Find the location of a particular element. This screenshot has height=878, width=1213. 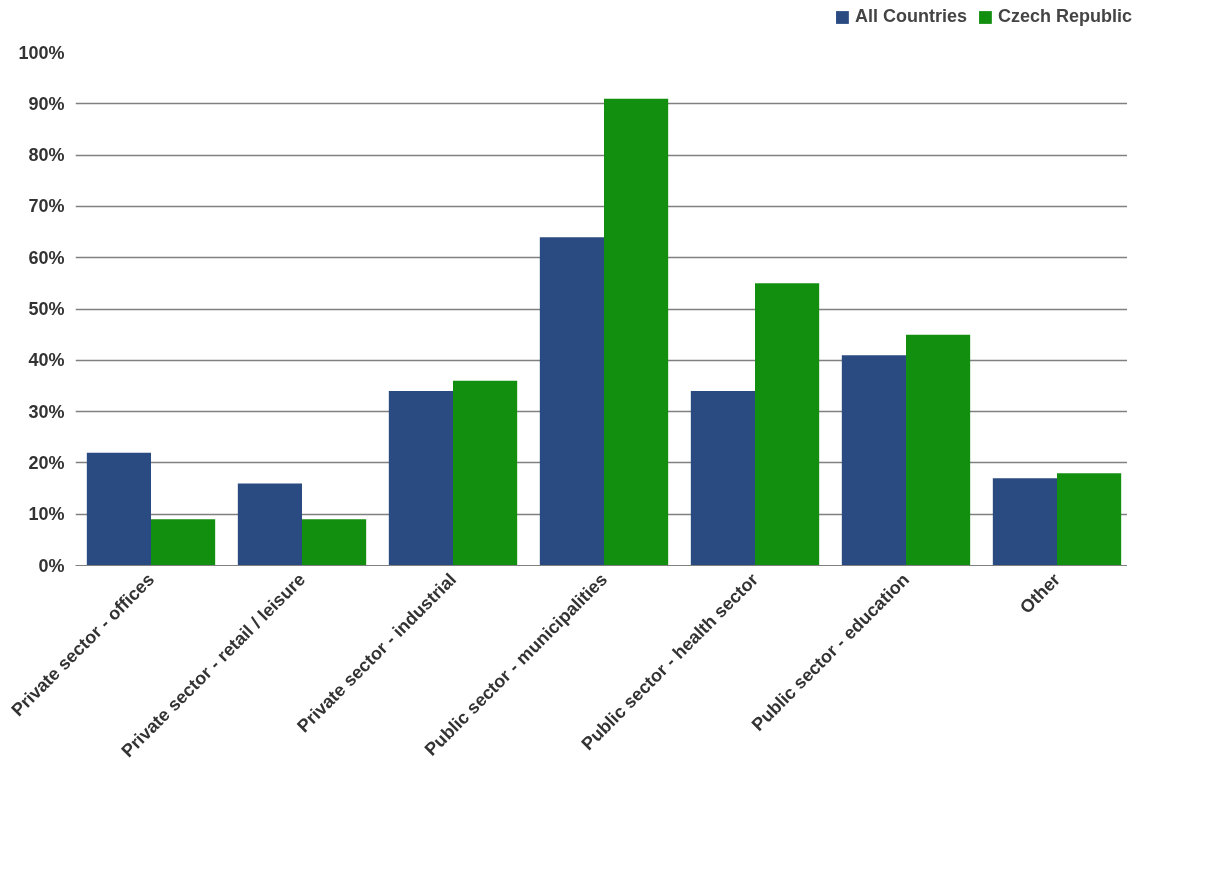

y-tick-label: 20% is located at coordinates (46, 462).